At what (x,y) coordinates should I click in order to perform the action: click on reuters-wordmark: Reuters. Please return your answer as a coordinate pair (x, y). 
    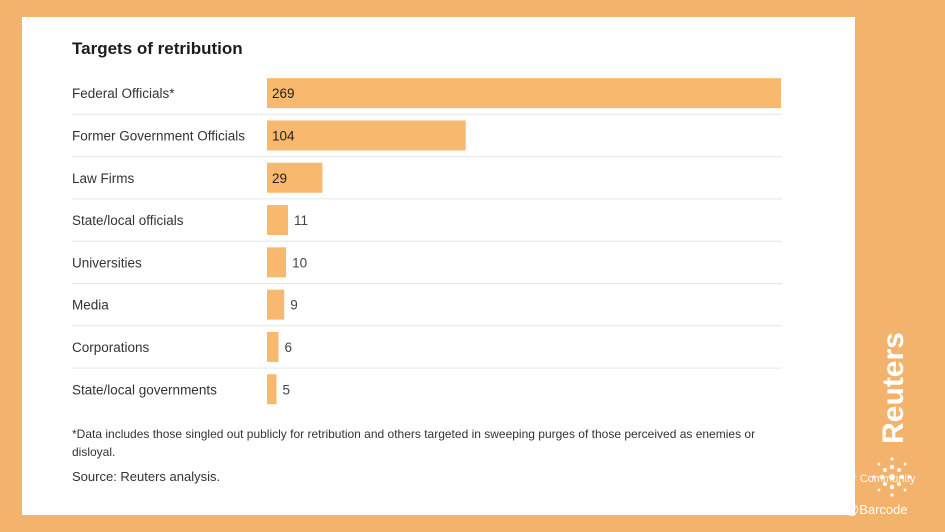
    Looking at the image, I should click on (893, 388).